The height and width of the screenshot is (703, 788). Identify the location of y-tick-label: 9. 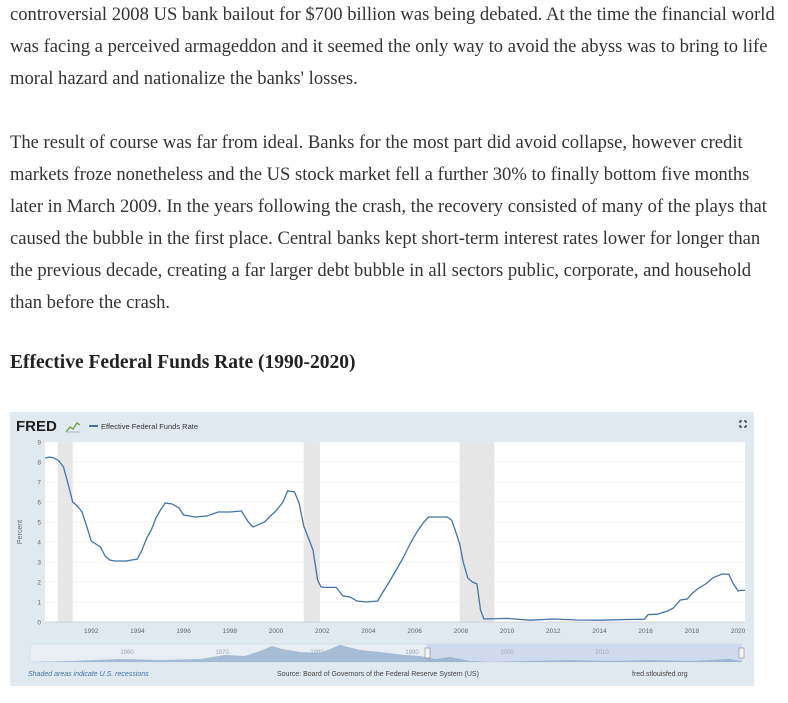
(39, 443).